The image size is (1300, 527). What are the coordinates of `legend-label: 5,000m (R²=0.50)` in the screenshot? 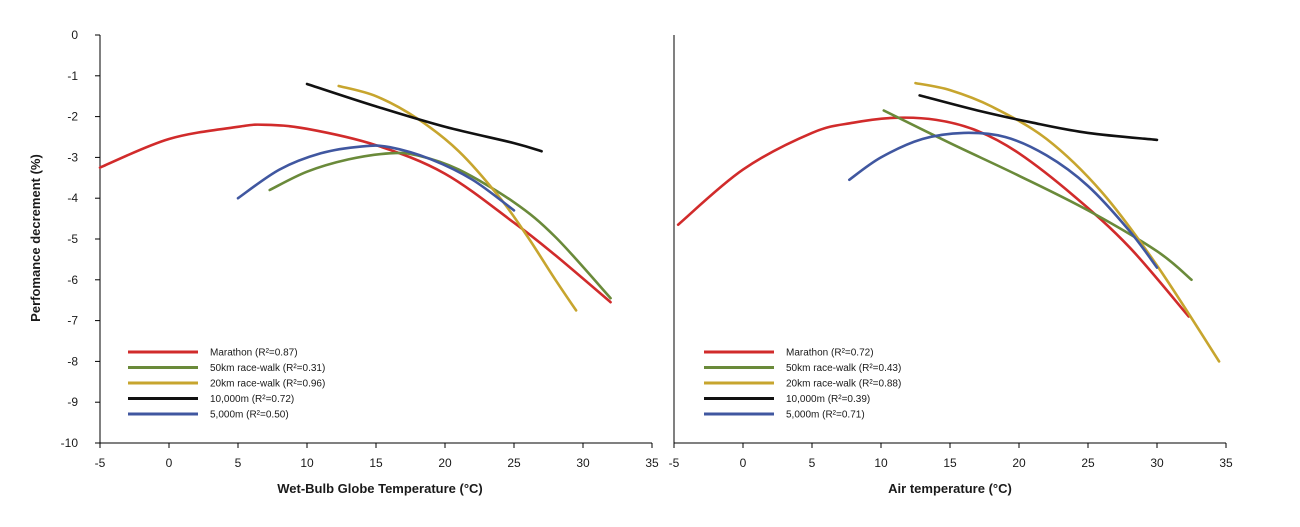 It's located at (249, 415).